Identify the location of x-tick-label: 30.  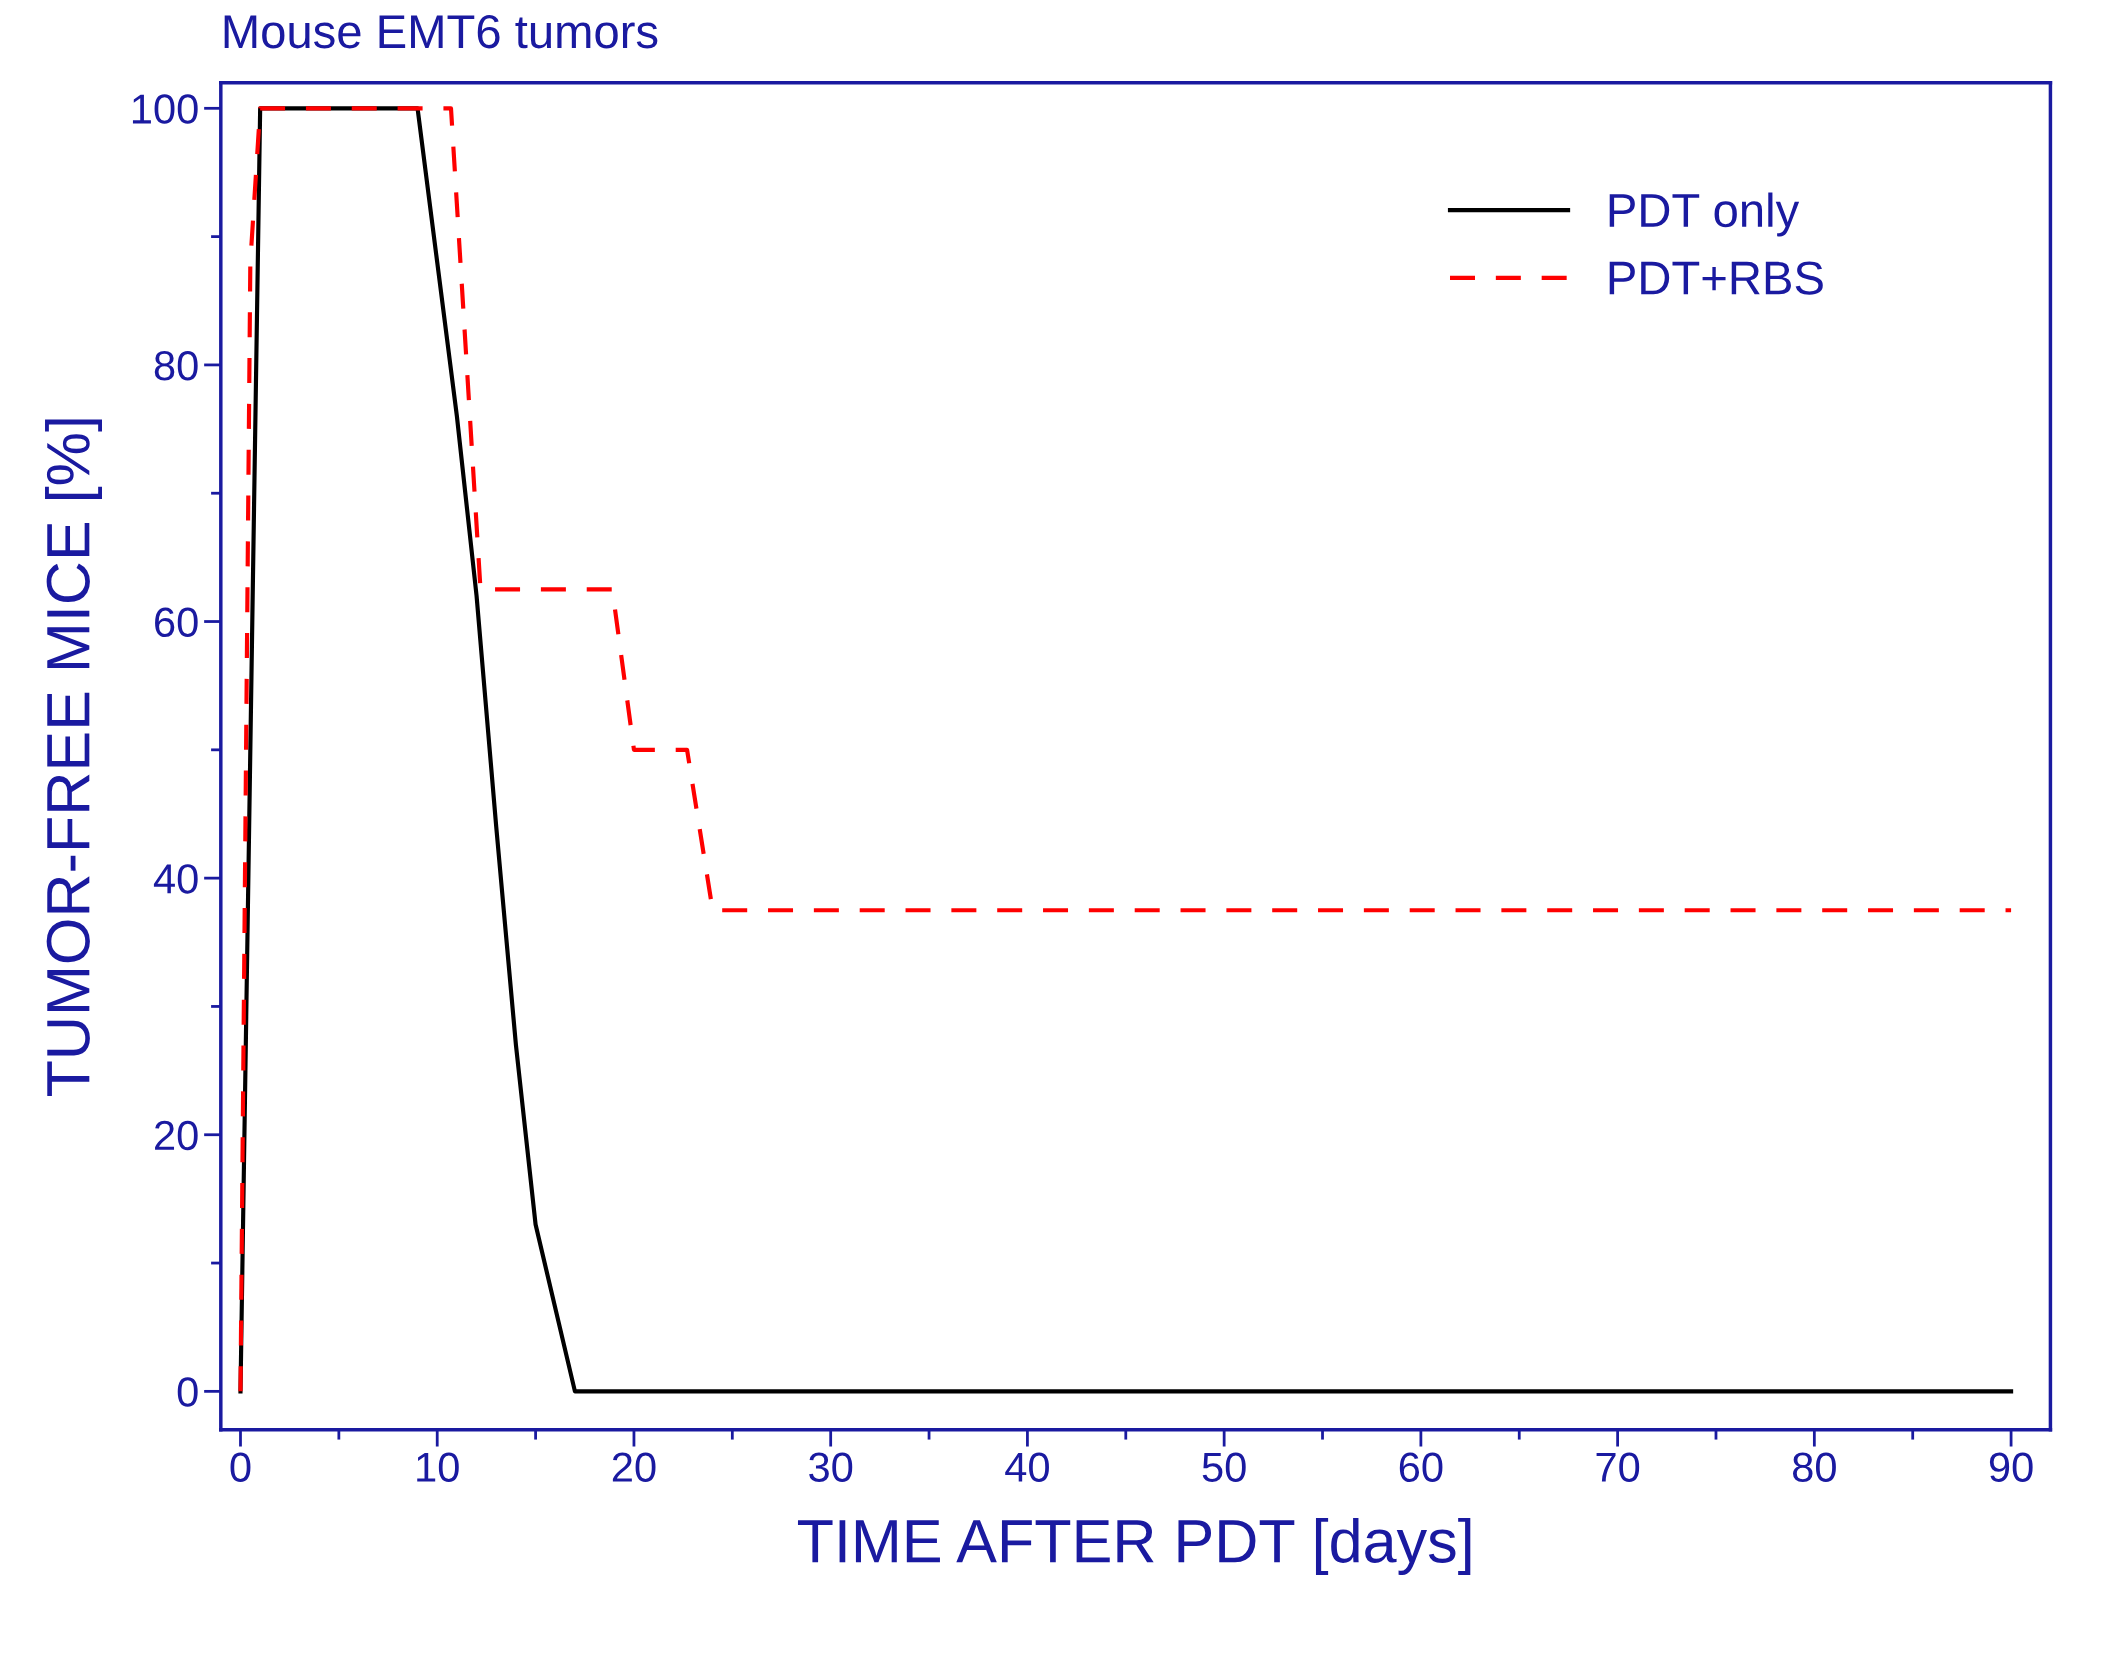
(831, 1467).